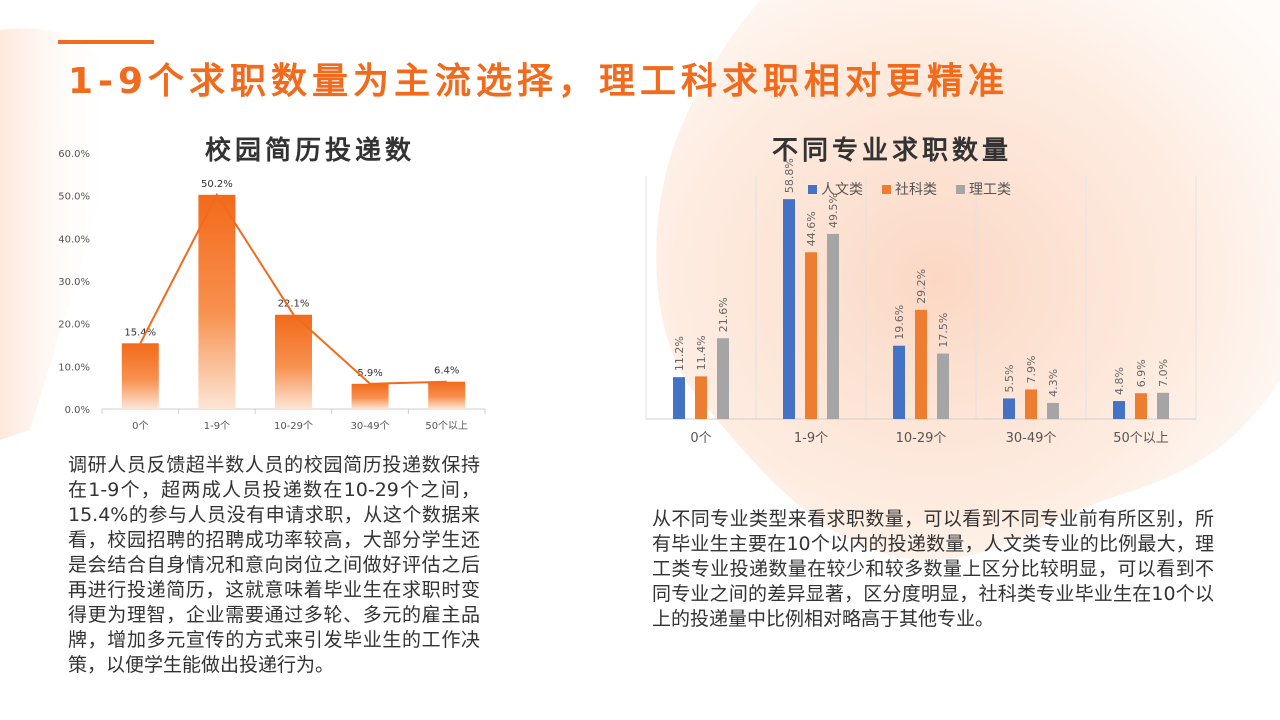 This screenshot has height=720, width=1280. I want to click on bar-value-label: 4.8%, so click(1119, 381).